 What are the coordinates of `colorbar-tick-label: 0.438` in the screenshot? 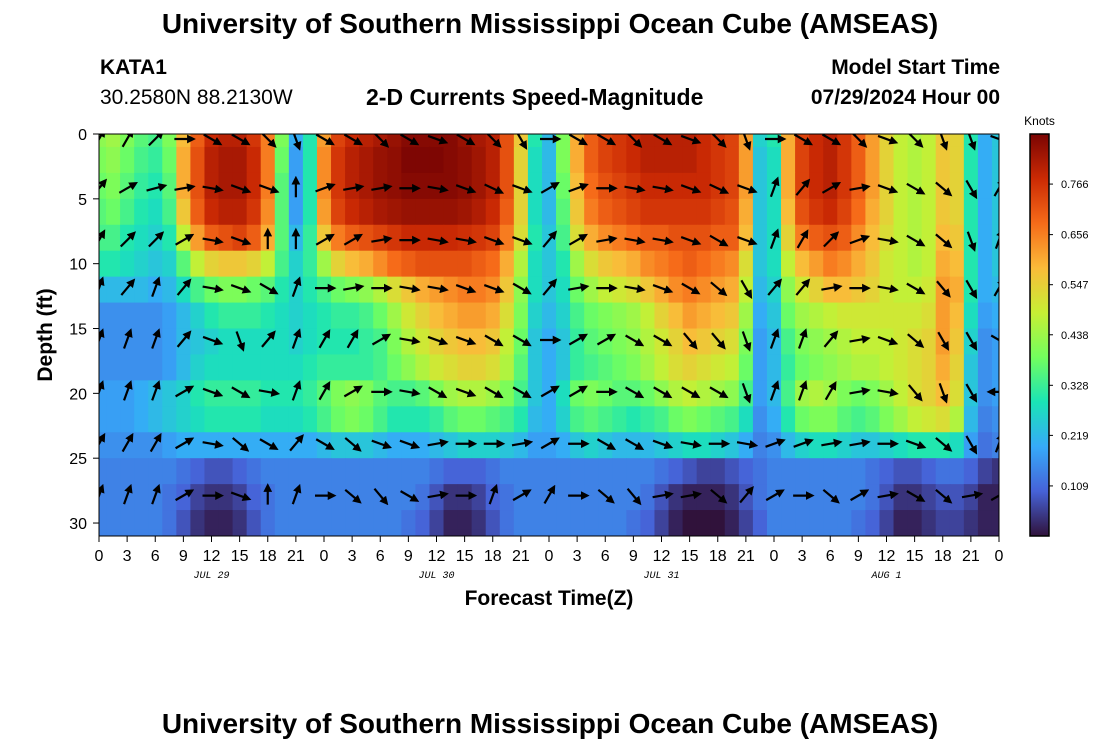 It's located at (1075, 336).